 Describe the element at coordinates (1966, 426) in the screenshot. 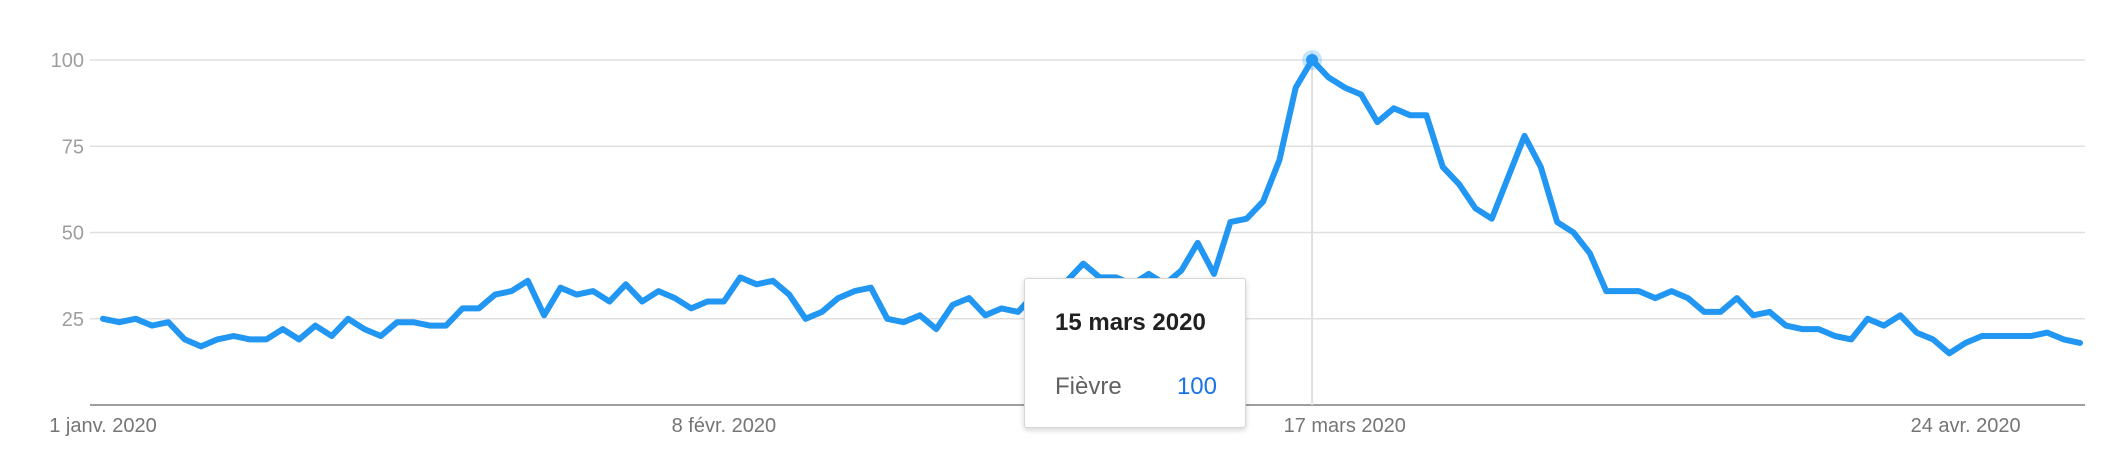

I see `x-tick-label: 24 avr. 2020` at that location.